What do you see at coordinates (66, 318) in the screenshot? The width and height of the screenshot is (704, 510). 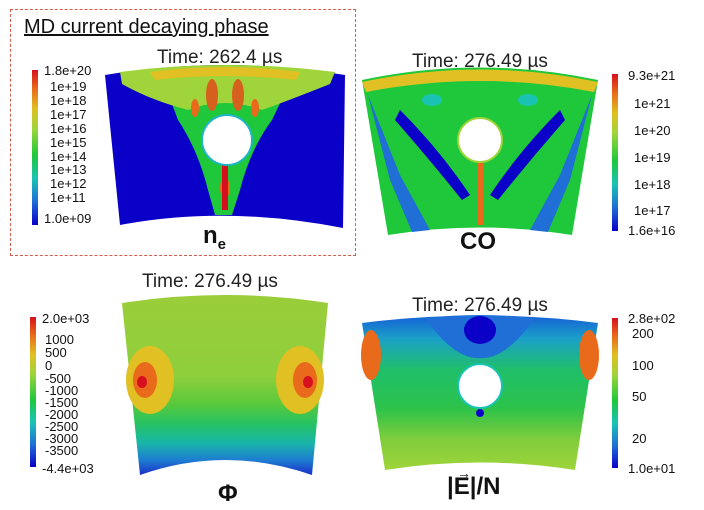 I see `phi-tick-1: 2.0e+03` at bounding box center [66, 318].